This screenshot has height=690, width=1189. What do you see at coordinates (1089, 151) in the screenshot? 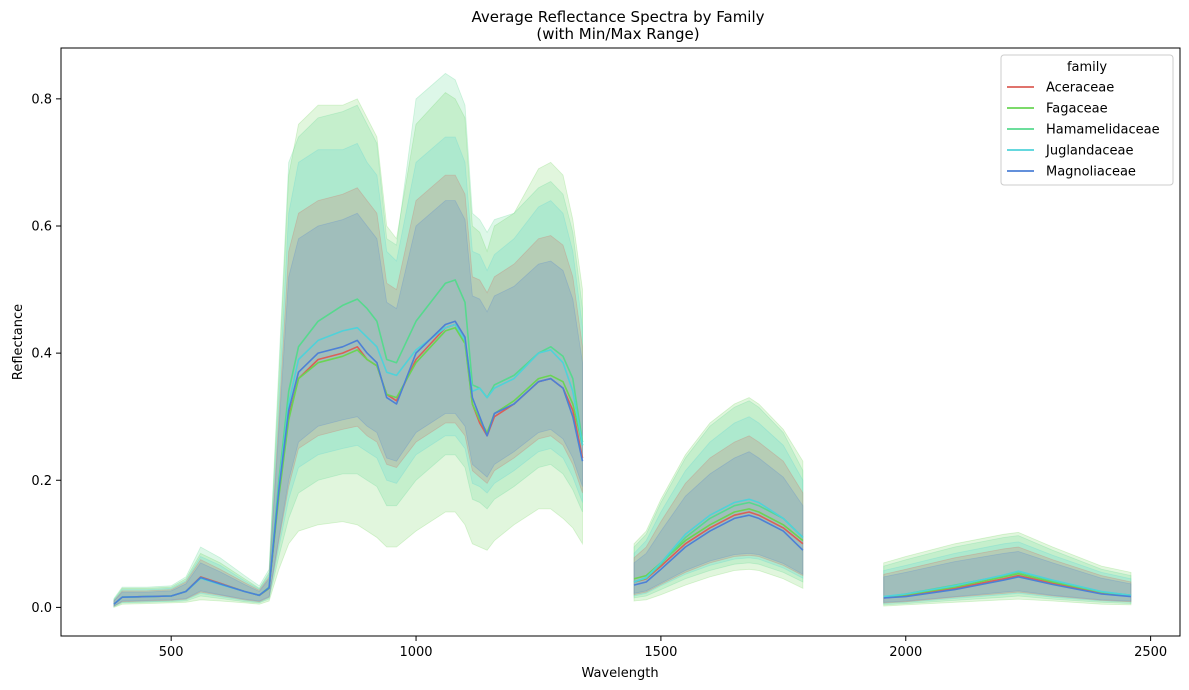
I see `legend-label-juglandaceae: Juglandaceae` at bounding box center [1089, 151].